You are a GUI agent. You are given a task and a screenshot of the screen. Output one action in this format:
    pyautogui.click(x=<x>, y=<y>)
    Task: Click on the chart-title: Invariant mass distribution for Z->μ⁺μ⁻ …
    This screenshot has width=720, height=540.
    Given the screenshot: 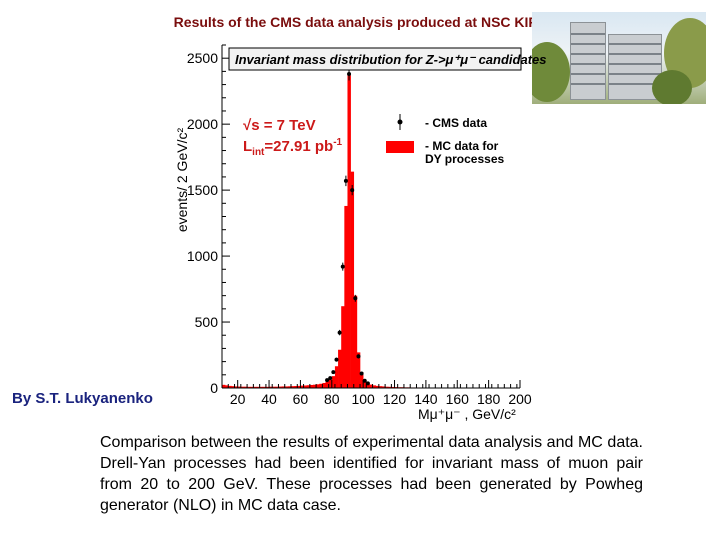 What is the action you would take?
    pyautogui.click(x=391, y=59)
    